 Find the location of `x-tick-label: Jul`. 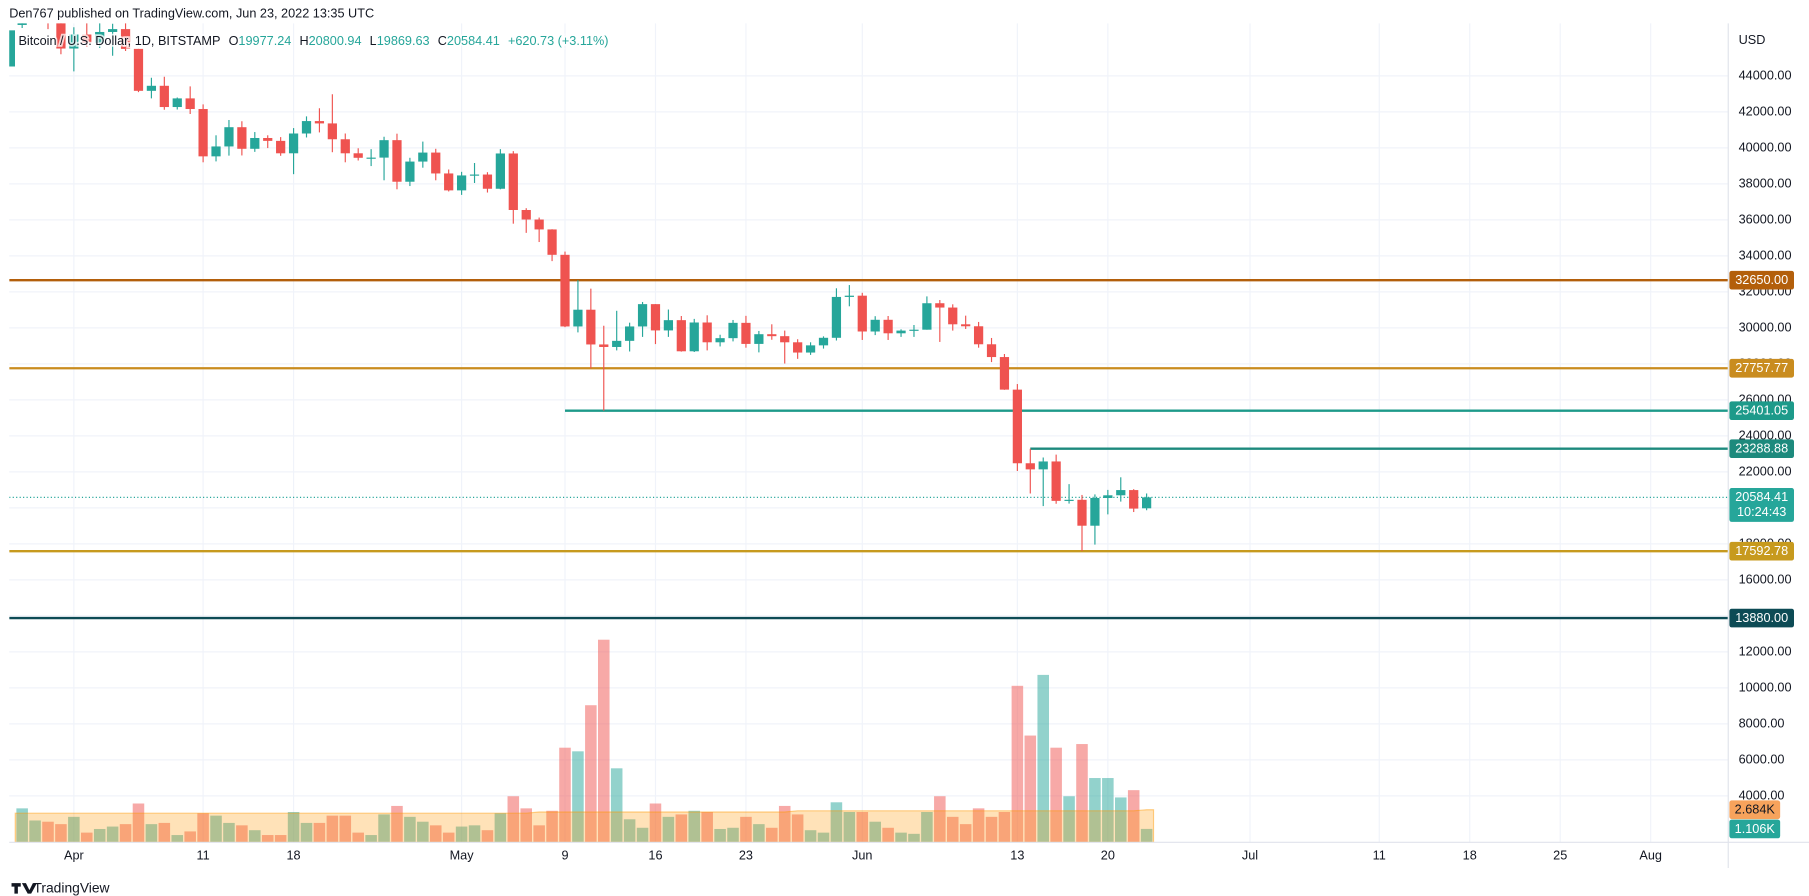

x-tick-label: Jul is located at coordinates (1250, 855).